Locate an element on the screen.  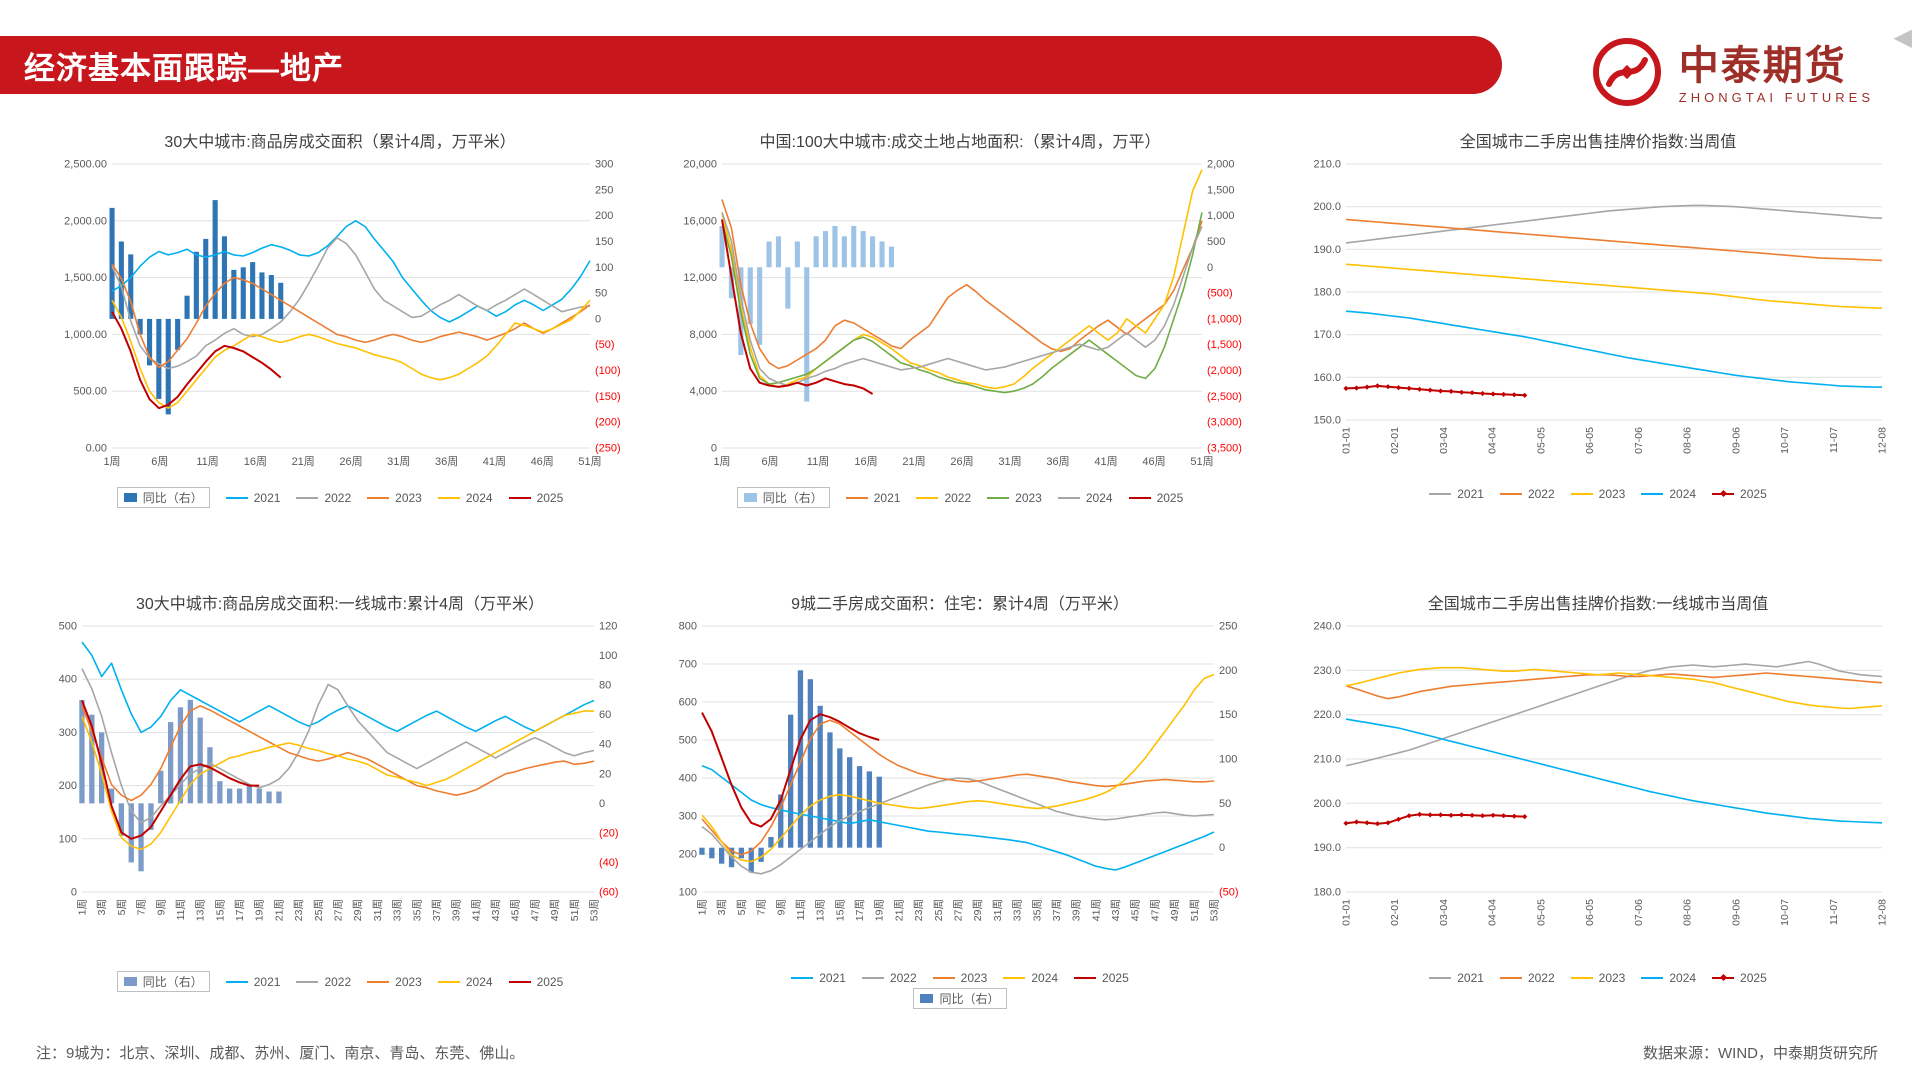
svg-text: 33周 is located at coordinates (1018, 910).